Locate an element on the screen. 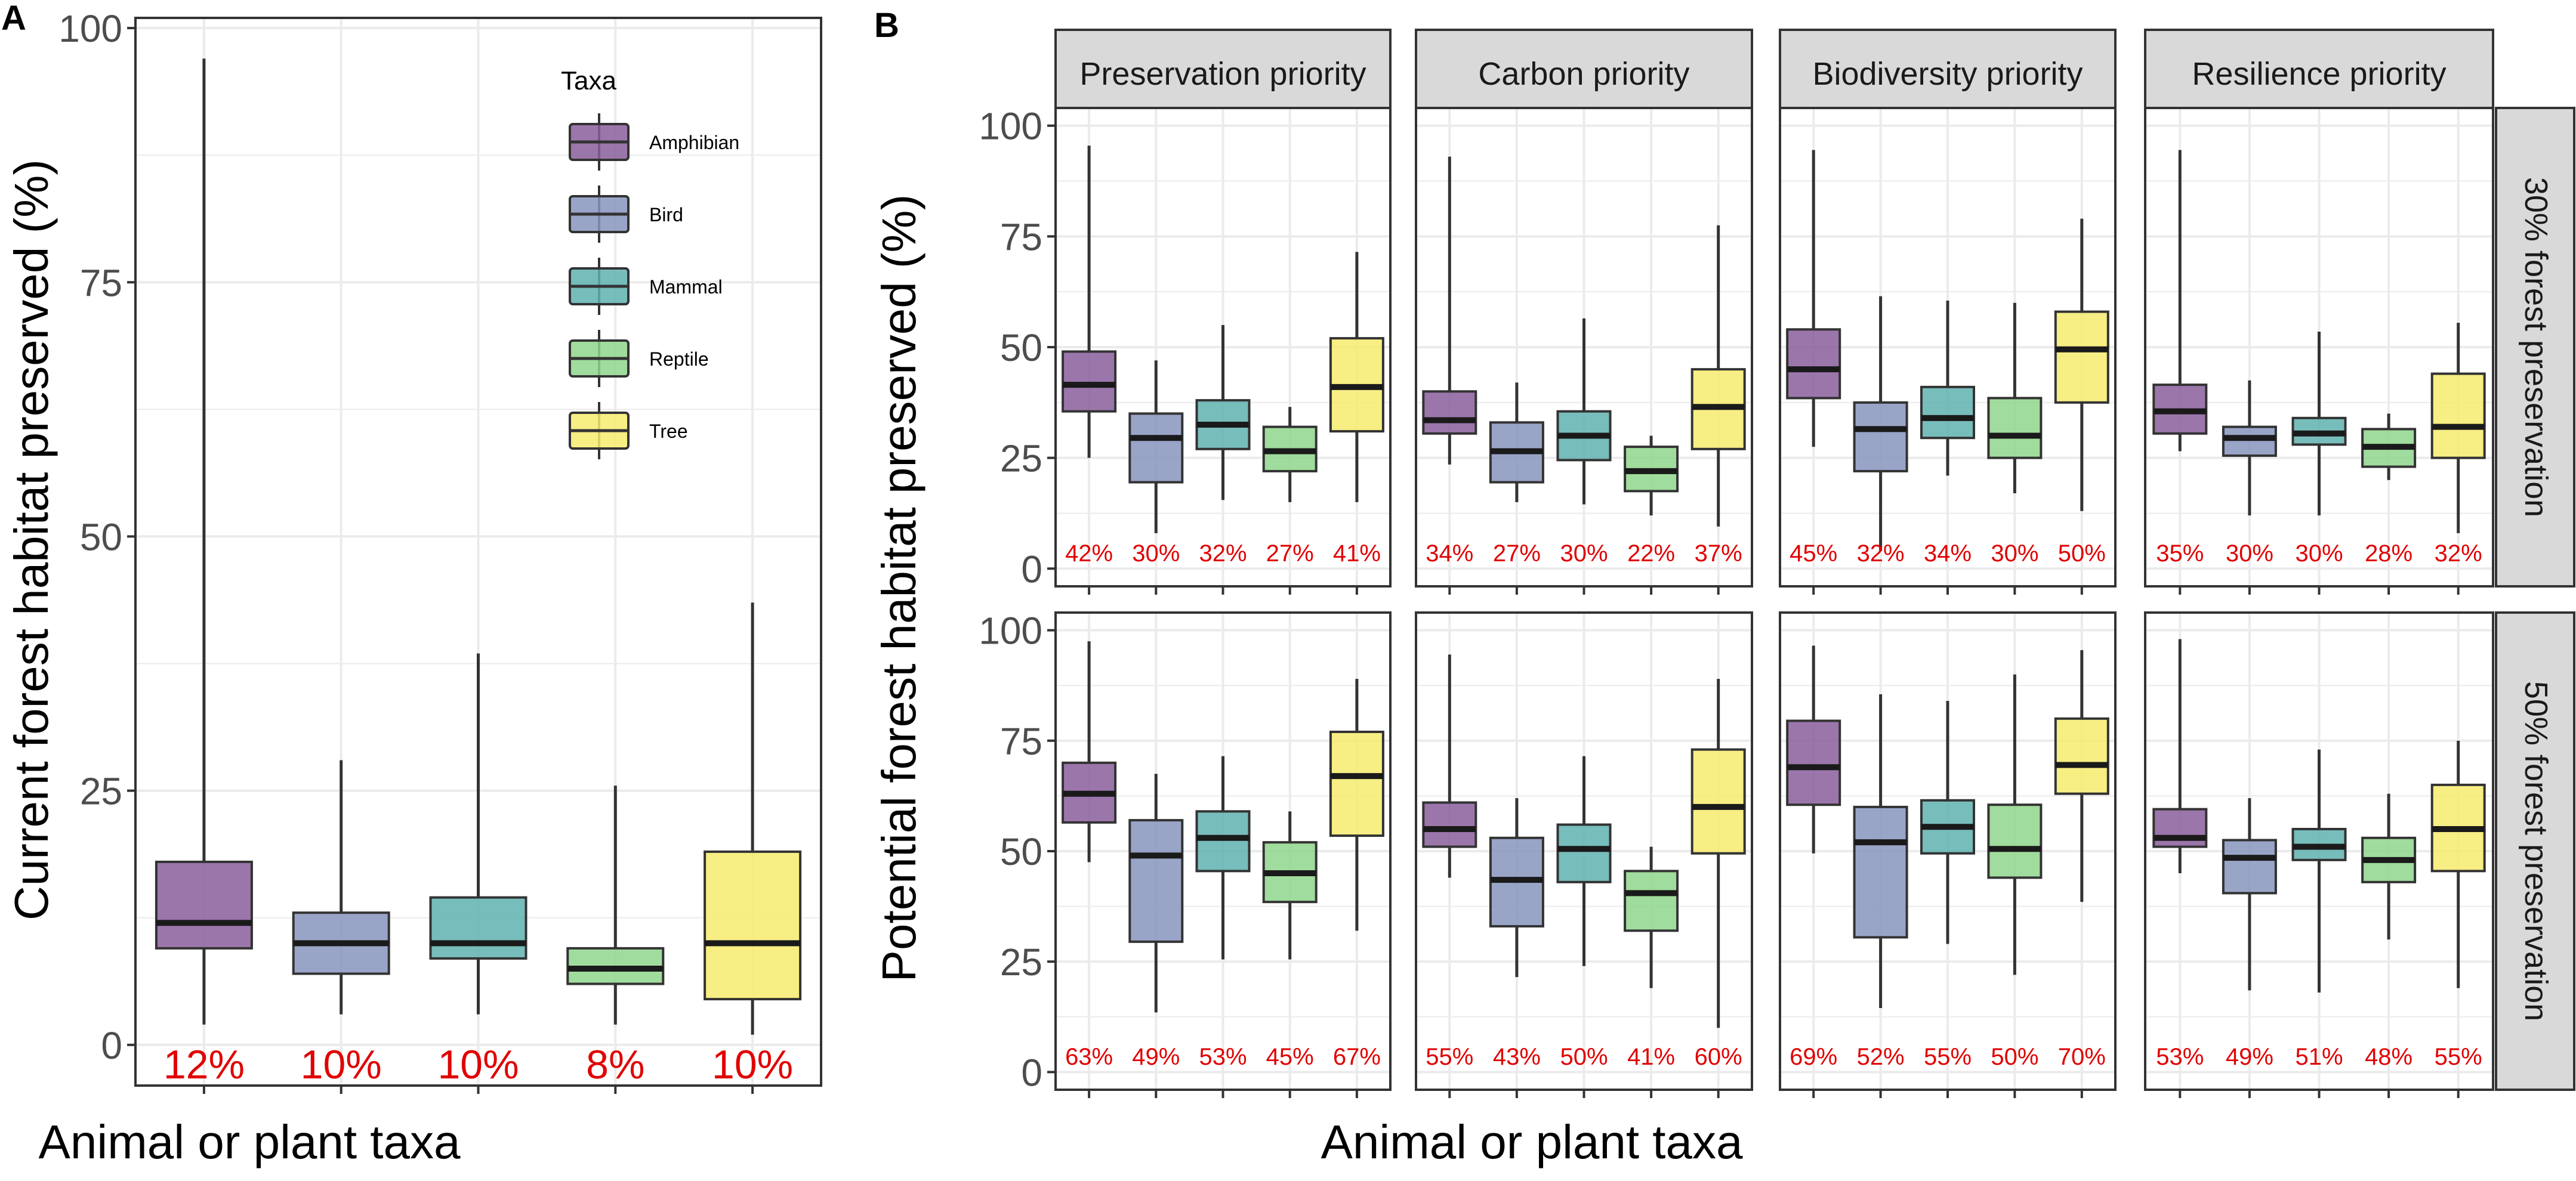 The image size is (2576, 1181). facet-r1-c2-reptile-median-label: 22% is located at coordinates (1651, 553).